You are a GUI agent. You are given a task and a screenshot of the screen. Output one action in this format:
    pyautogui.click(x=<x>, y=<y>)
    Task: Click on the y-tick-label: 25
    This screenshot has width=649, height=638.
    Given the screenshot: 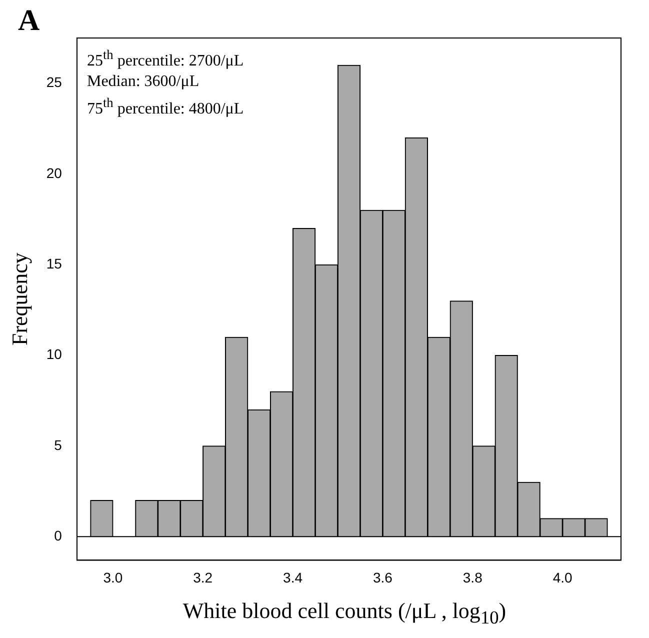 What is the action you would take?
    pyautogui.click(x=54, y=82)
    